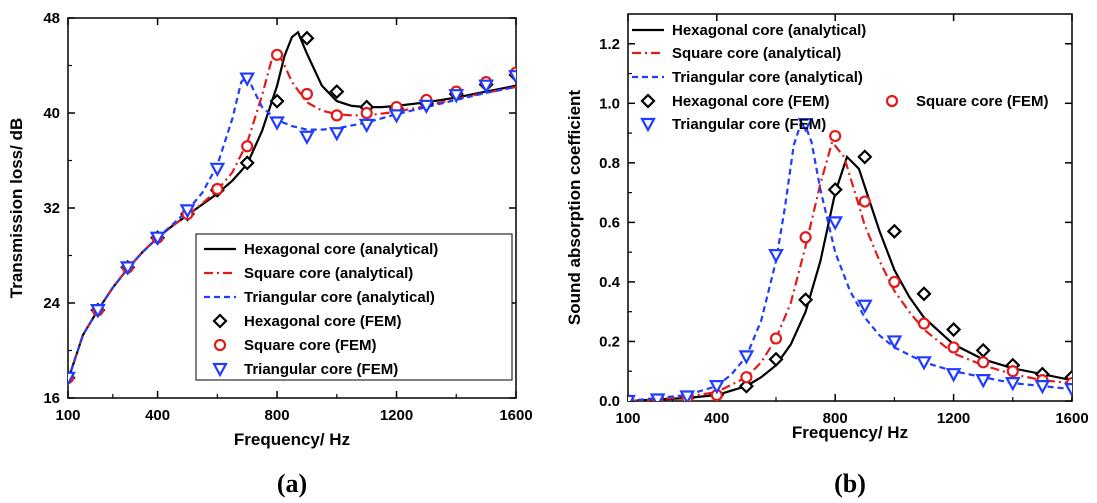 Image resolution: width=1097 pixels, height=503 pixels. Describe the element at coordinates (51, 113) in the screenshot. I see `y-tick-label: 40` at that location.